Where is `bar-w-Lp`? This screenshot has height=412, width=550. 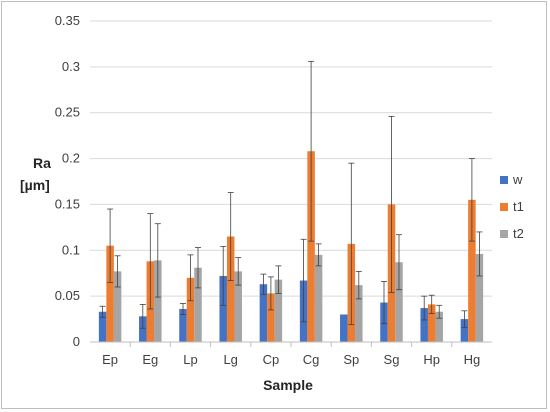 bar-w-Lp is located at coordinates (183, 325).